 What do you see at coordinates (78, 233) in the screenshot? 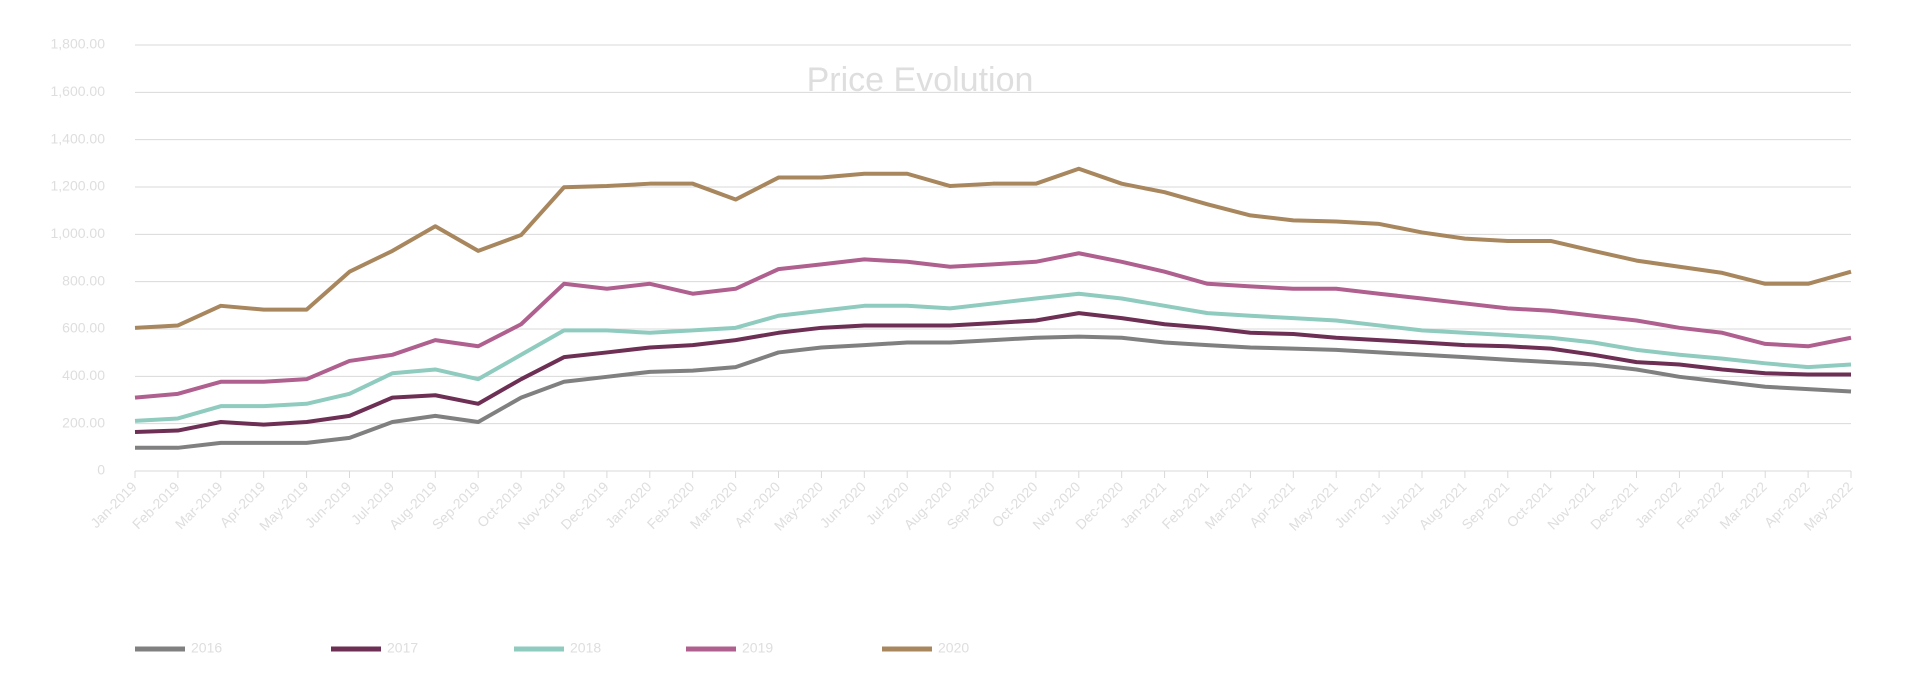
I see `y-tick-label: 1,000.00` at bounding box center [78, 233].